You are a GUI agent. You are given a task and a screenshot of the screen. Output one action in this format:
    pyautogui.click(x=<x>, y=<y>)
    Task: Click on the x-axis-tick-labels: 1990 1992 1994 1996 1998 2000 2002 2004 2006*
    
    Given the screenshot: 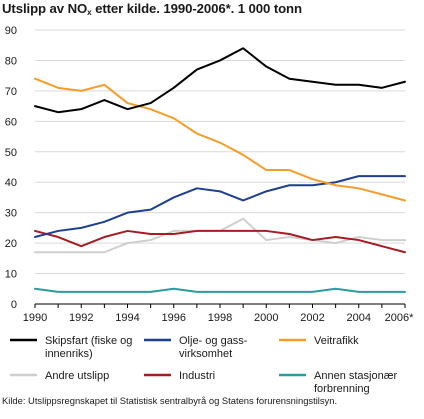 What is the action you would take?
    pyautogui.click(x=218, y=318)
    